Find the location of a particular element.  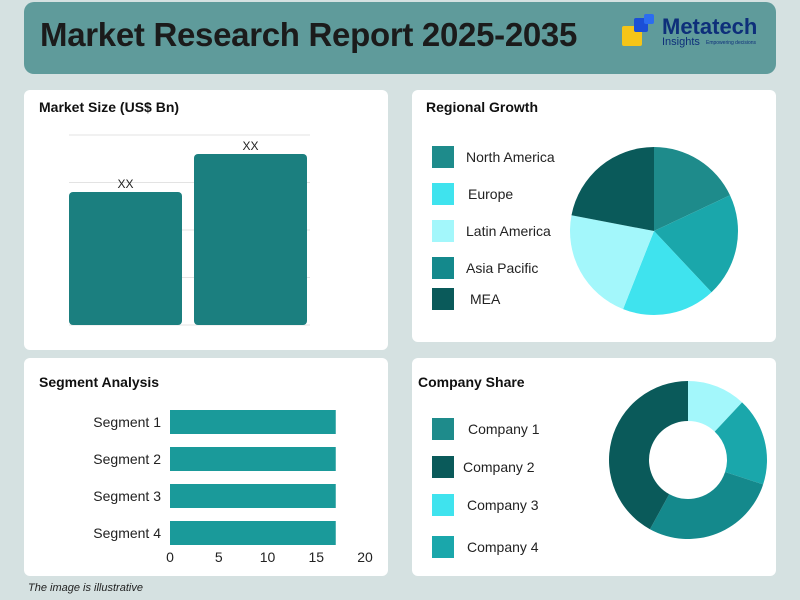

segment-x-tick-label: 20 is located at coordinates (365, 557).